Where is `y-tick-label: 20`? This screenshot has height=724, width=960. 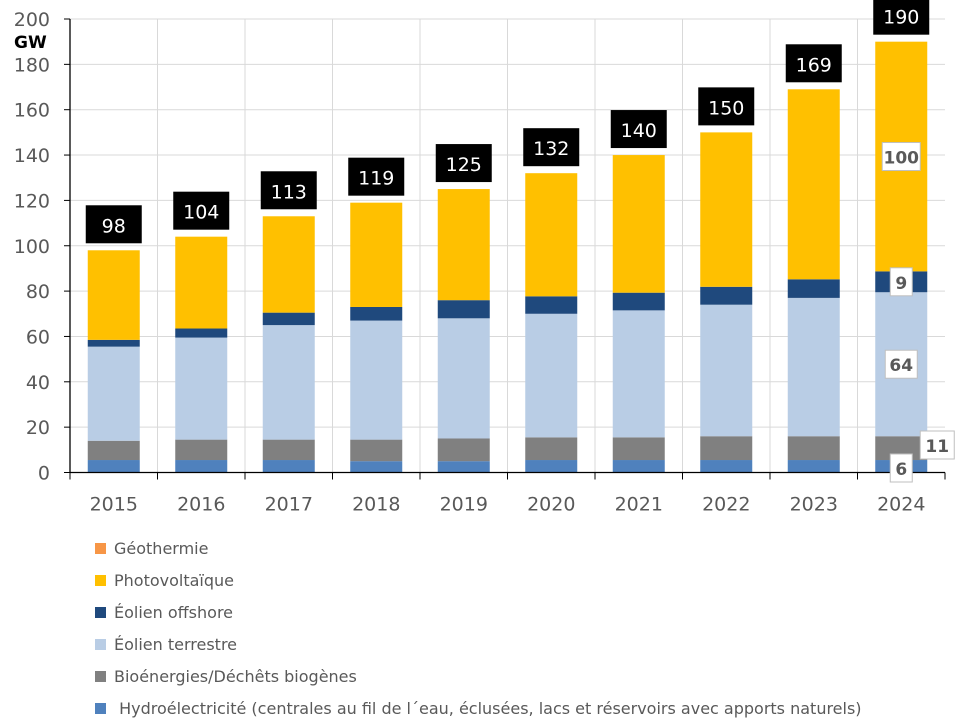
y-tick-label: 20 is located at coordinates (38, 428).